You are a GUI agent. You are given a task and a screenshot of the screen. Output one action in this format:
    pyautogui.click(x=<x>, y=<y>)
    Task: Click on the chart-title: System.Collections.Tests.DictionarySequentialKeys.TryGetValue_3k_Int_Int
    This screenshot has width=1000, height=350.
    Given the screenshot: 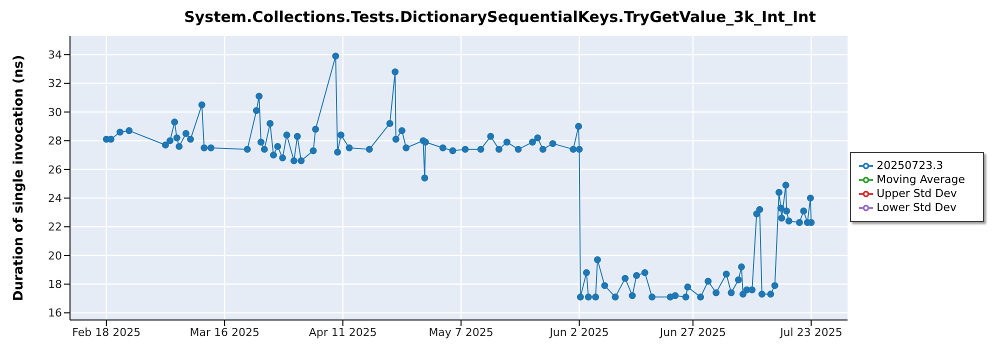 What is the action you would take?
    pyautogui.click(x=500, y=17)
    